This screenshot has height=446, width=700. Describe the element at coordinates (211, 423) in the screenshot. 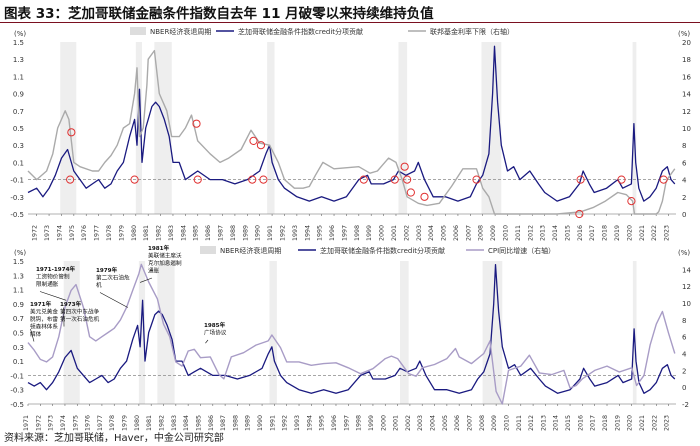

I see `x-tick-label: 1986` at that location.